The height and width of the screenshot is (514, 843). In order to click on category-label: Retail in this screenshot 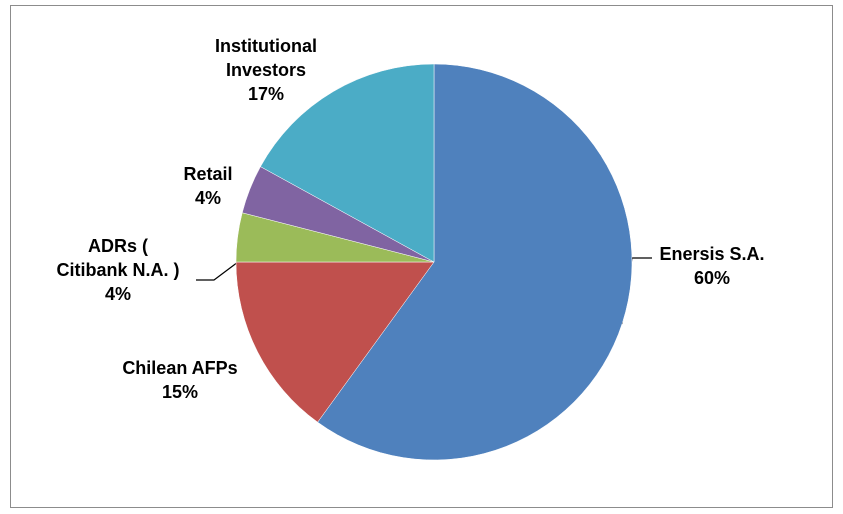, I will do `click(208, 174)`.